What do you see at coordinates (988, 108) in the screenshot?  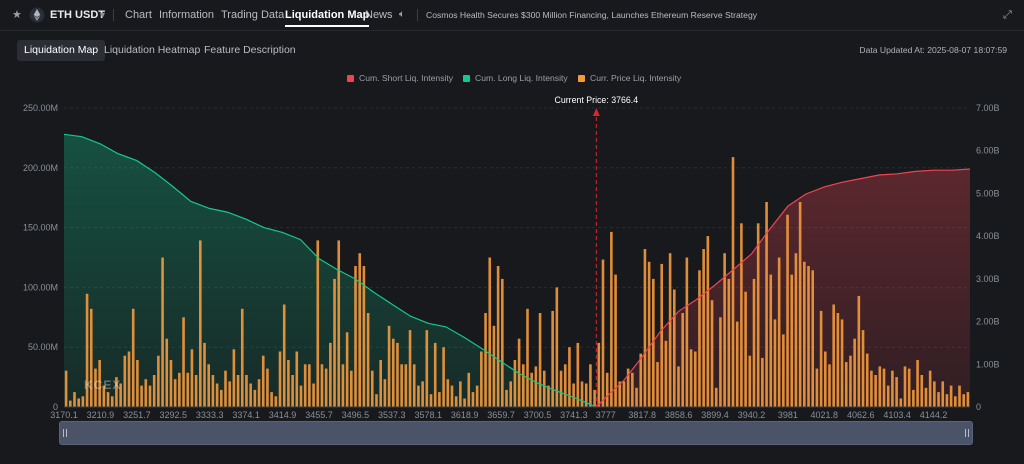 I see `y-axis-right-tick: 7.00B` at bounding box center [988, 108].